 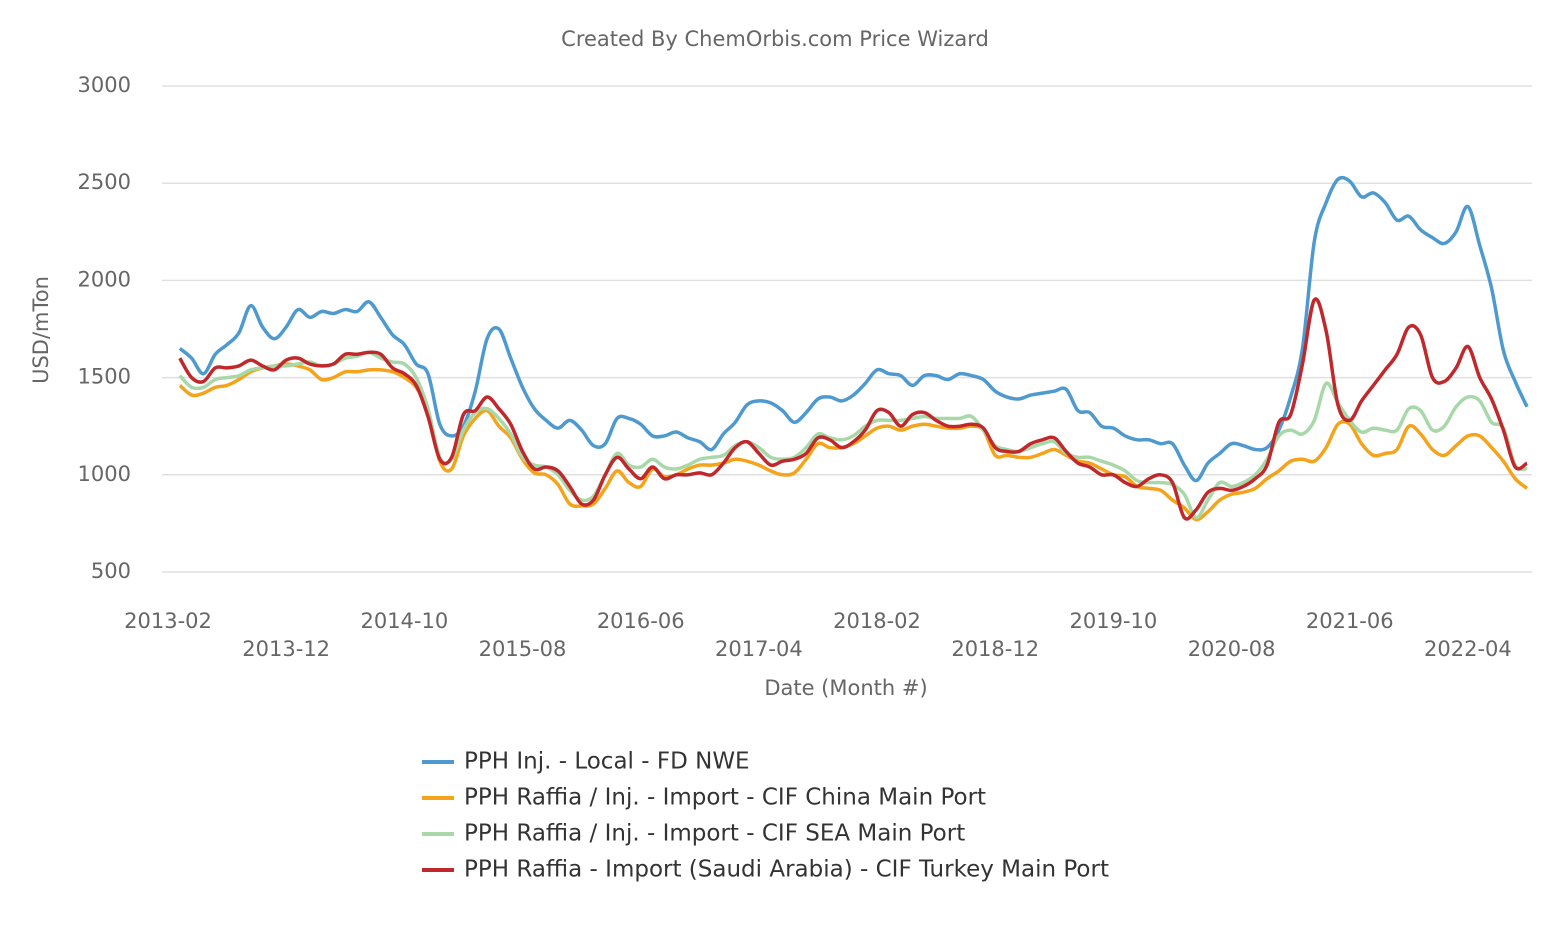 What do you see at coordinates (104, 182) in the screenshot?
I see `y-tick-label: 2500` at bounding box center [104, 182].